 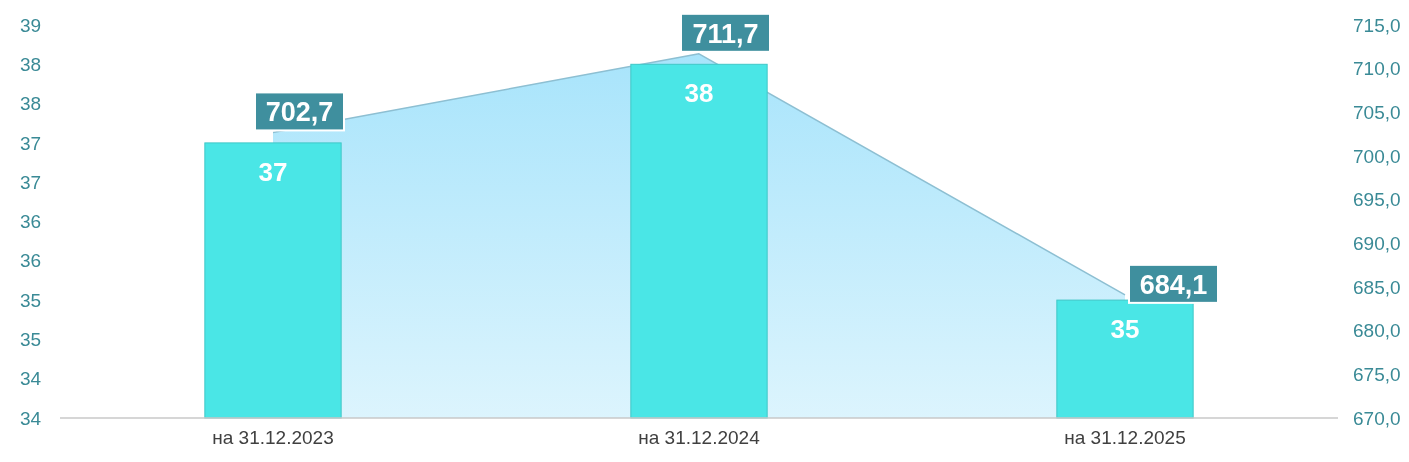 I want to click on y2-tick-label: 690,0, so click(x=1377, y=243).